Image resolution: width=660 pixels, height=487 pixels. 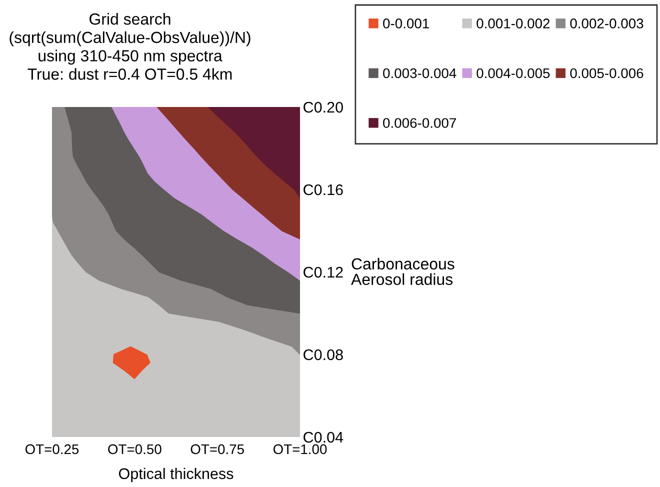 What do you see at coordinates (323, 190) in the screenshot?
I see `y-tick-label: C0.16` at bounding box center [323, 190].